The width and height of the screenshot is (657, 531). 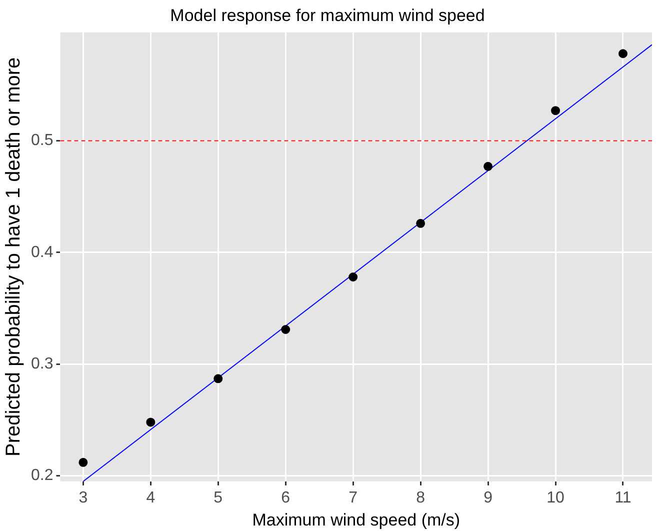 I want to click on y-tick-label: 0.3, so click(x=42, y=364).